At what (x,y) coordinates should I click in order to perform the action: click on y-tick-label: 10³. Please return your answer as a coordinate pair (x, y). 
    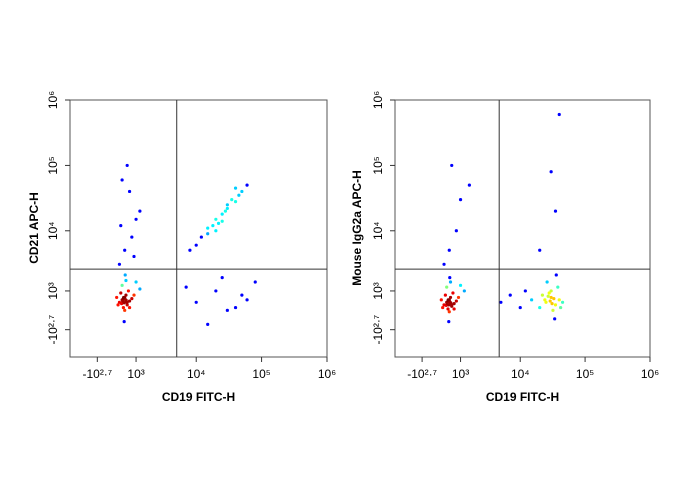
    Looking at the image, I should click on (53, 290).